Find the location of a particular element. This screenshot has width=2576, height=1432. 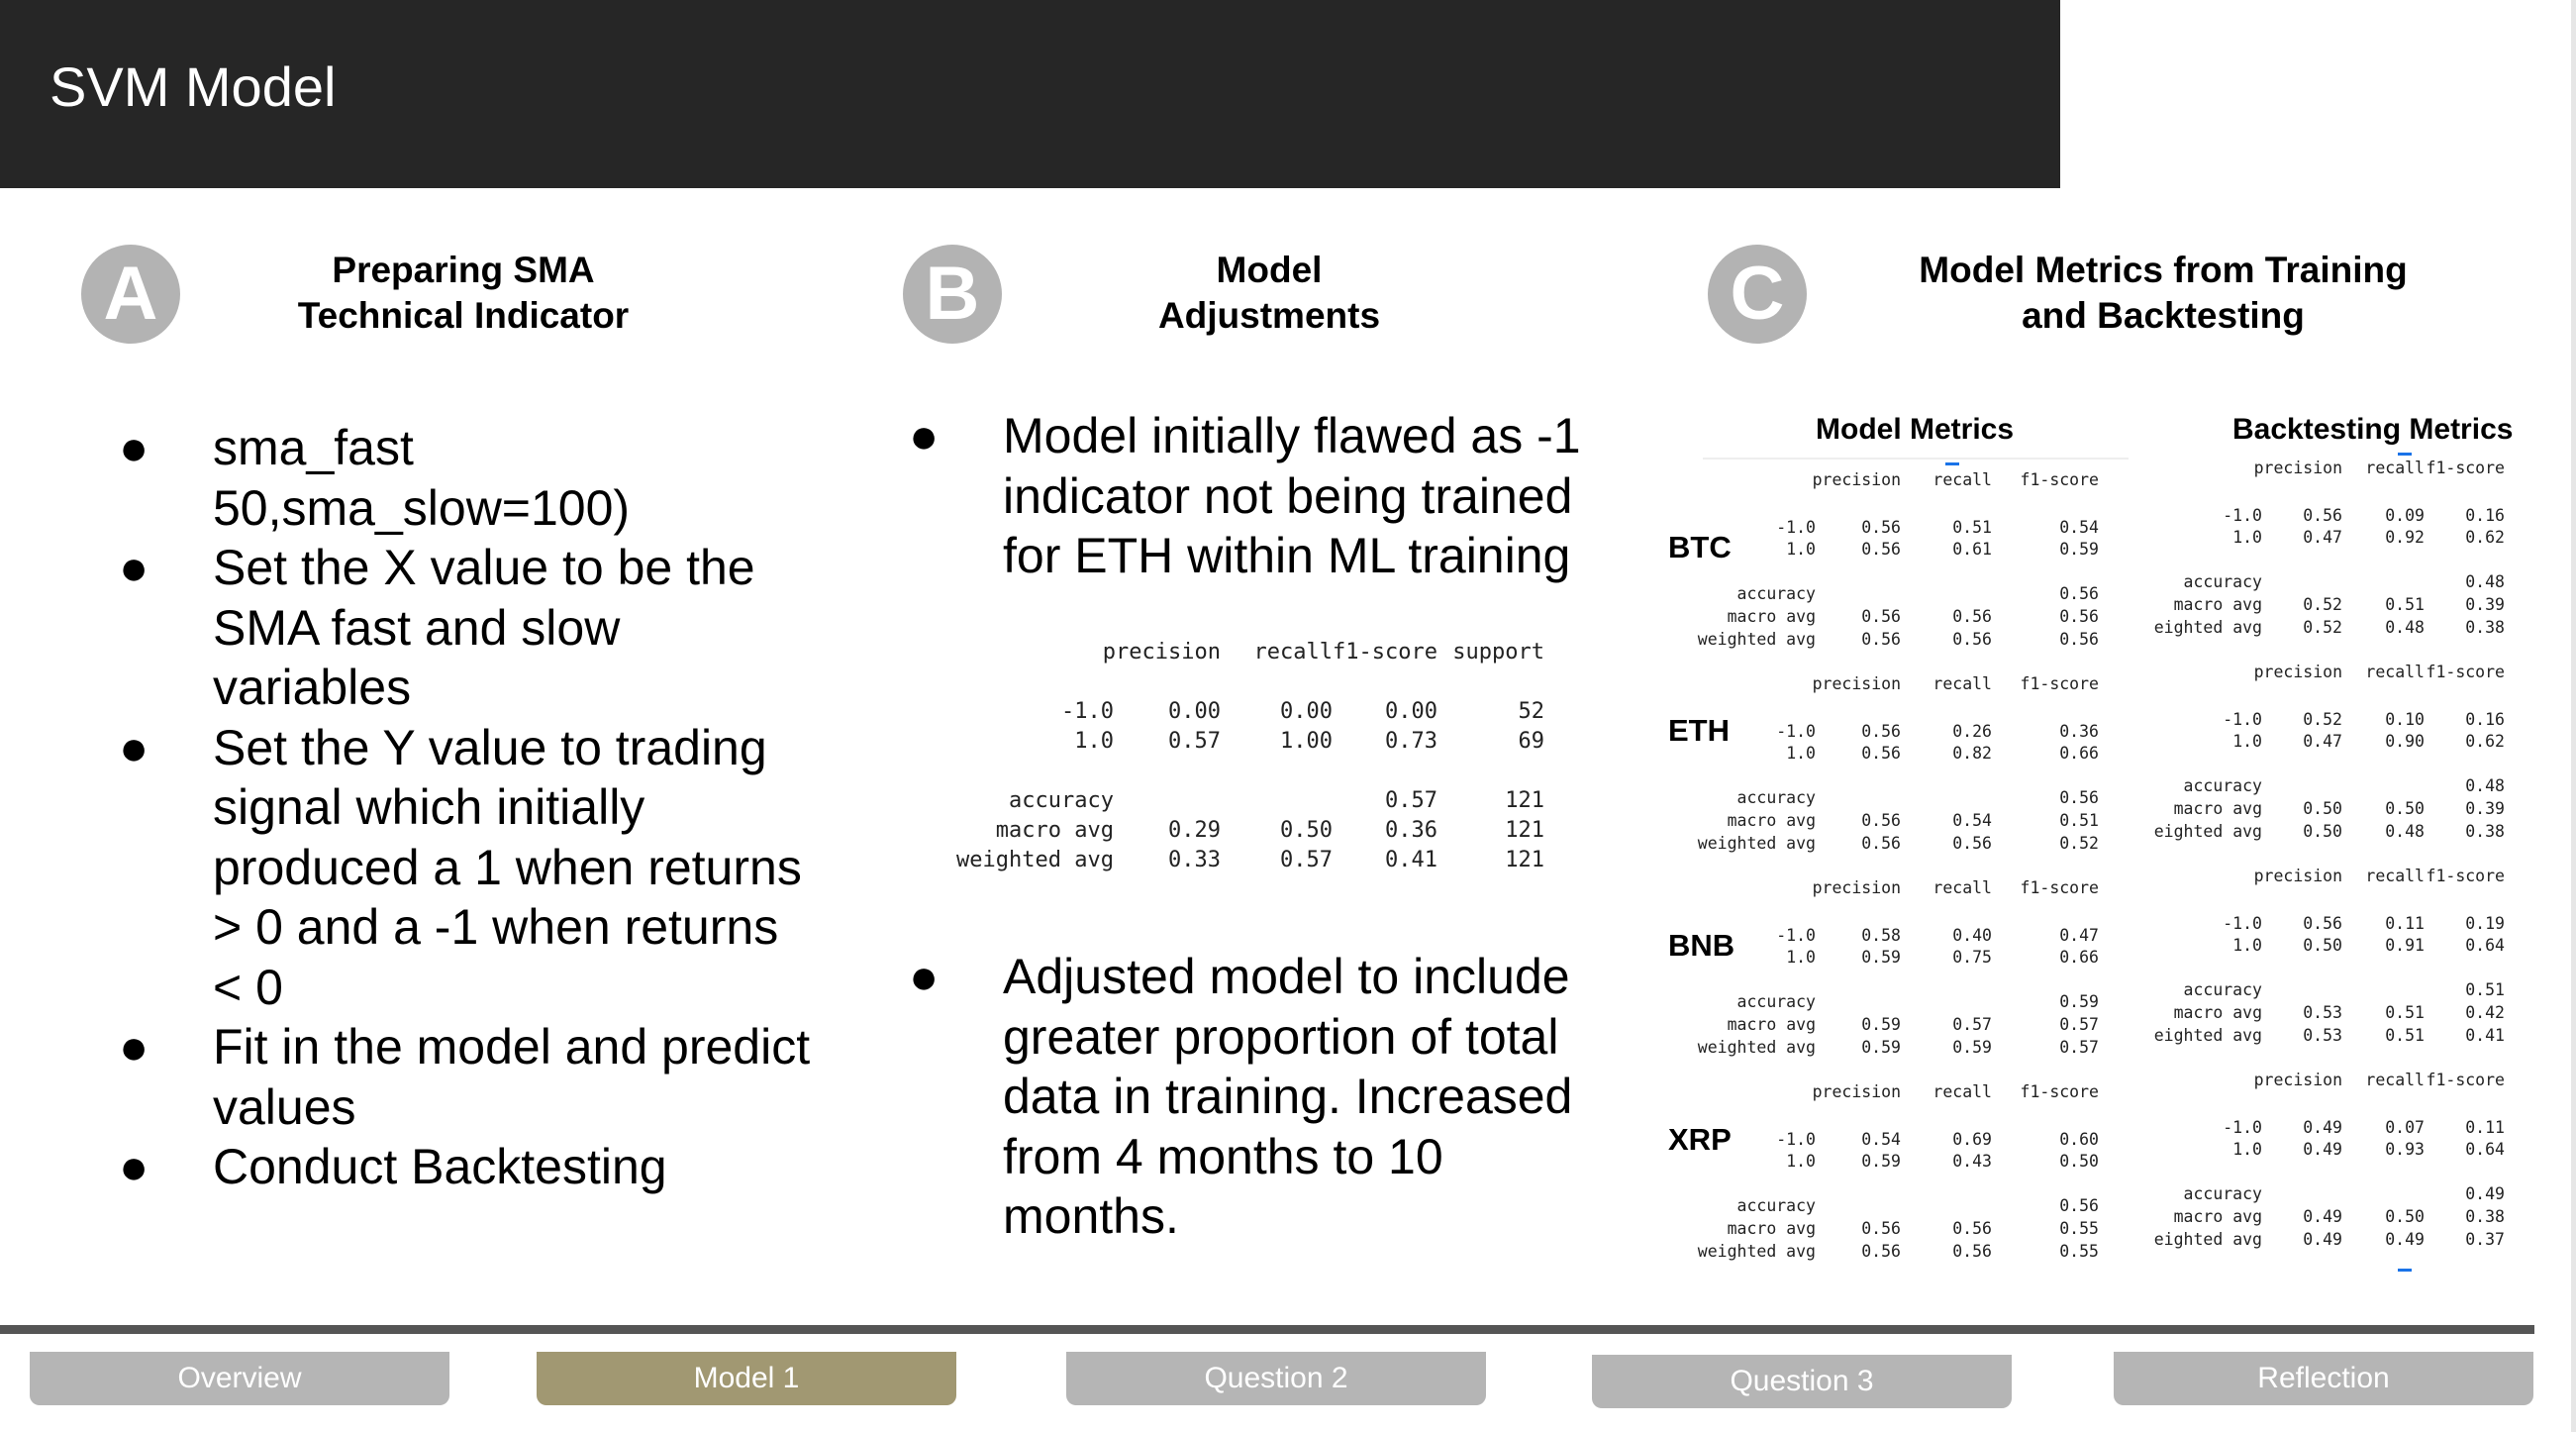

metrics-cell: 0.47 is located at coordinates (2322, 538).